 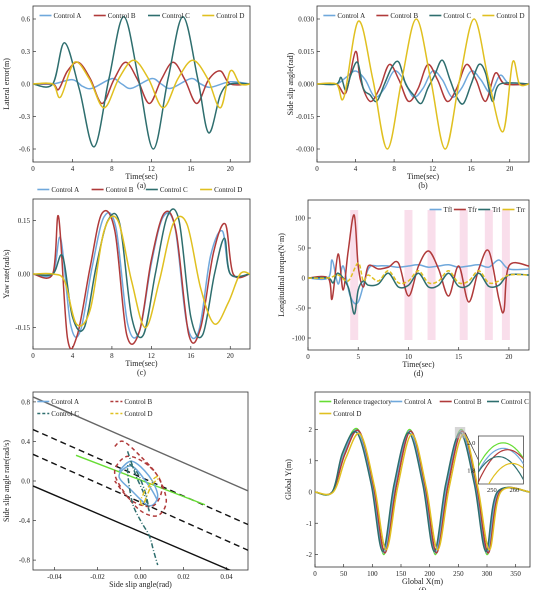 I want to click on legend-label: Tfr, so click(x=473, y=210).